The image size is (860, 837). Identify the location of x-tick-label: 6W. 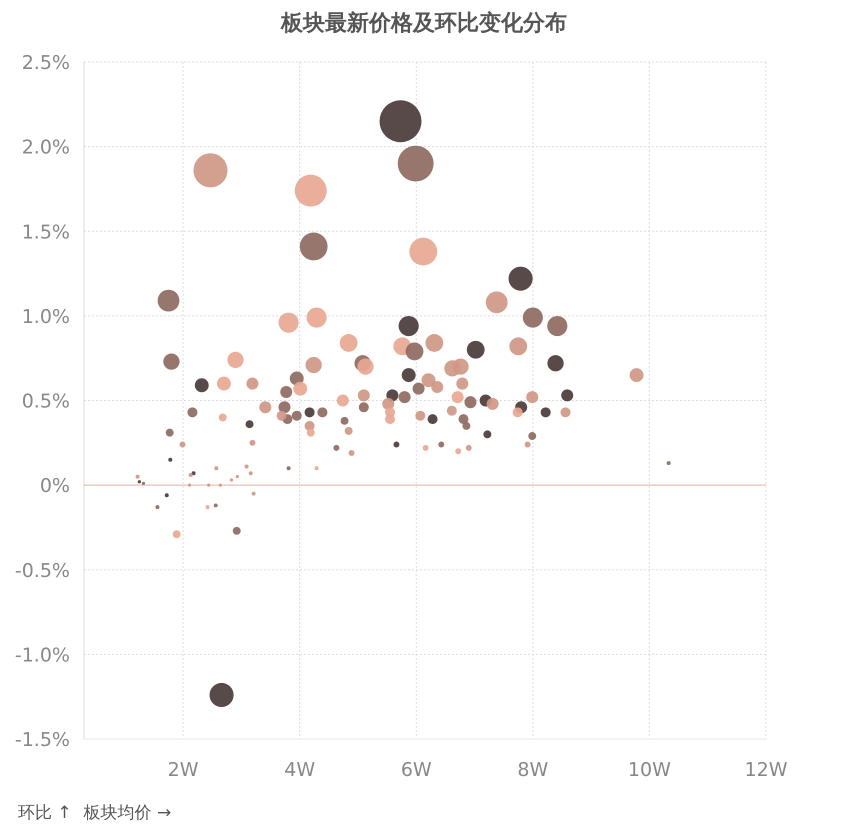
(416, 770).